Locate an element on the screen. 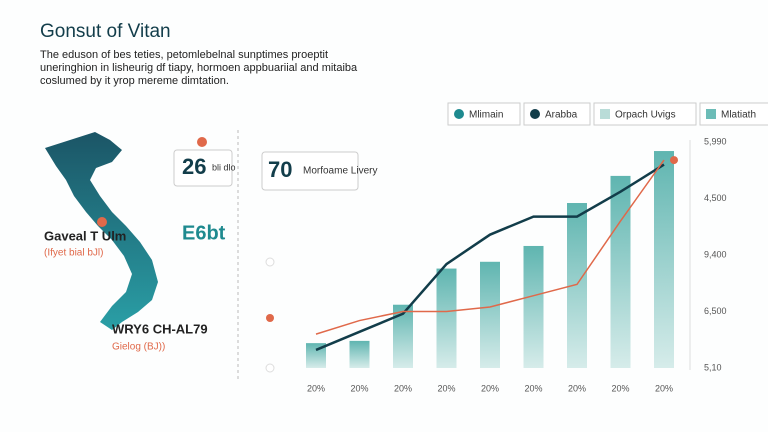  description: coslumed by it yrop mereme dimtation. is located at coordinates (134, 81).